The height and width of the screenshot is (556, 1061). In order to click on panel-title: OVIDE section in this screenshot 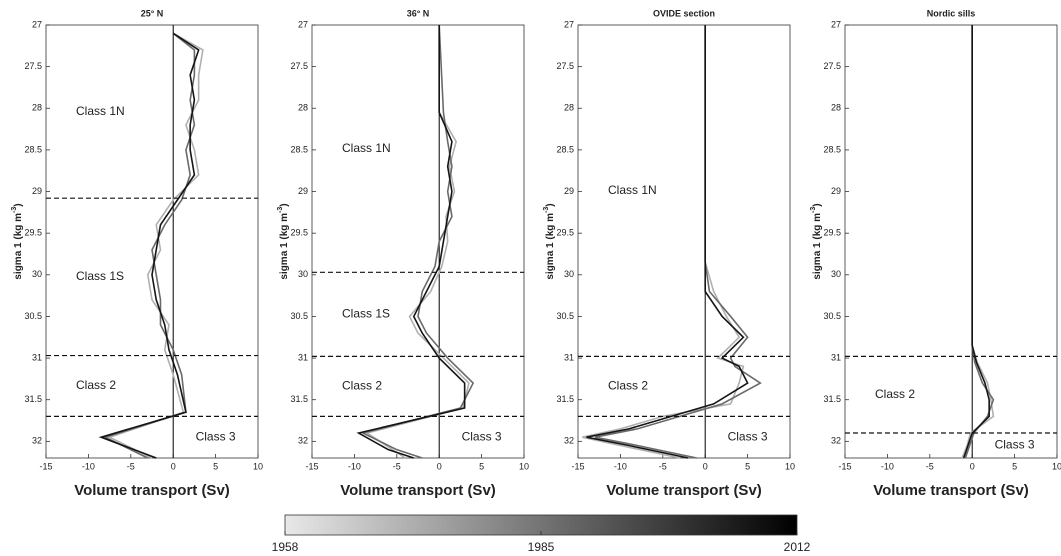, I will do `click(684, 13)`.